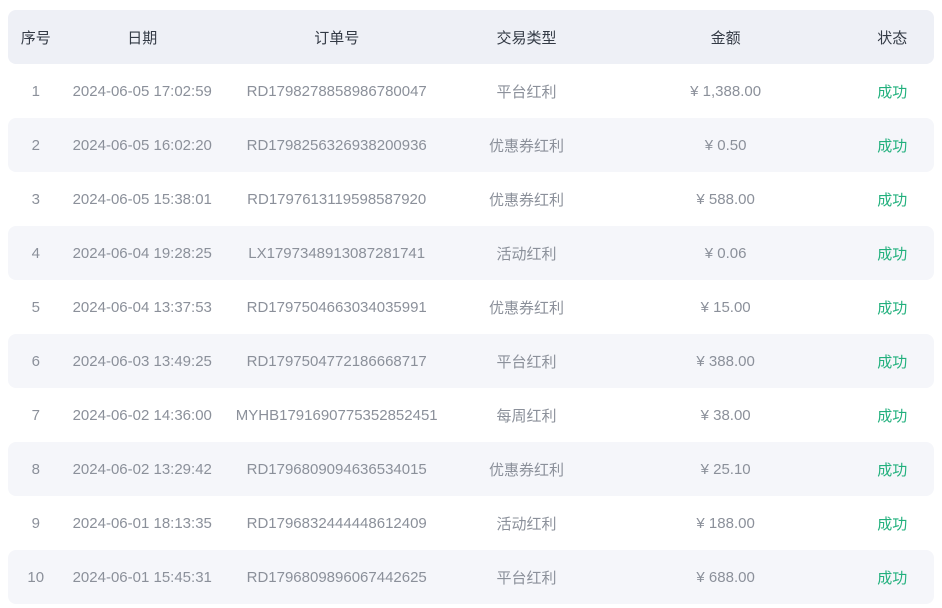  Describe the element at coordinates (36, 37) in the screenshot. I see `column-header-index: 序号` at that location.